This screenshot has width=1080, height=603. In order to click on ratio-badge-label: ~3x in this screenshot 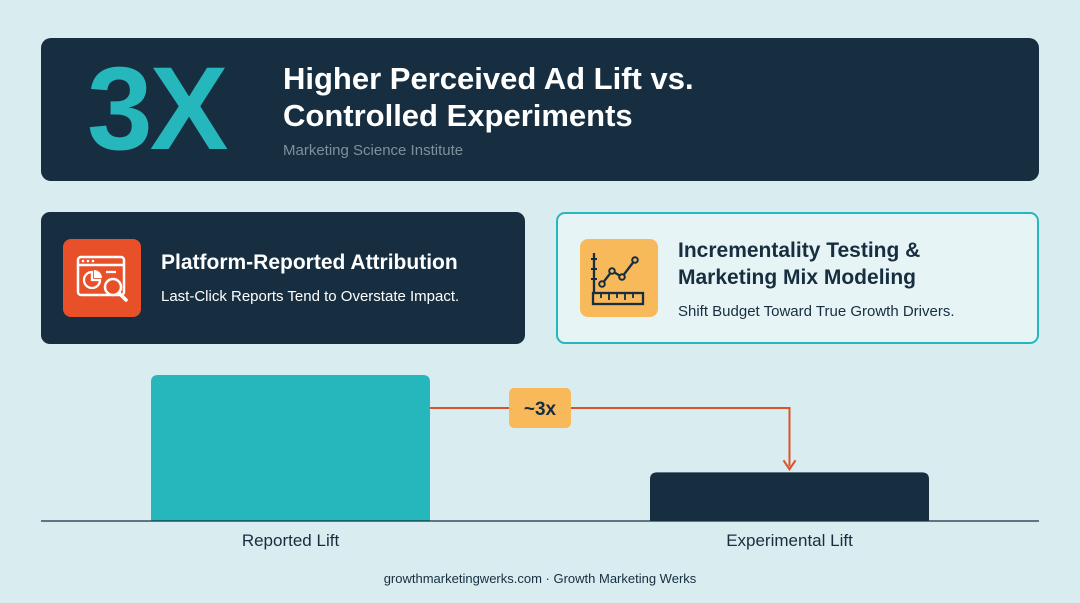, I will do `click(540, 409)`.